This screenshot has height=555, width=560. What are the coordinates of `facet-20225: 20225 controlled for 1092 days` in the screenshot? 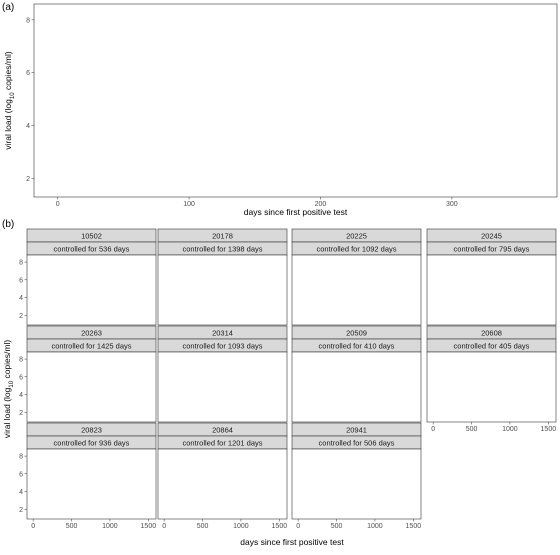 It's located at (356, 277).